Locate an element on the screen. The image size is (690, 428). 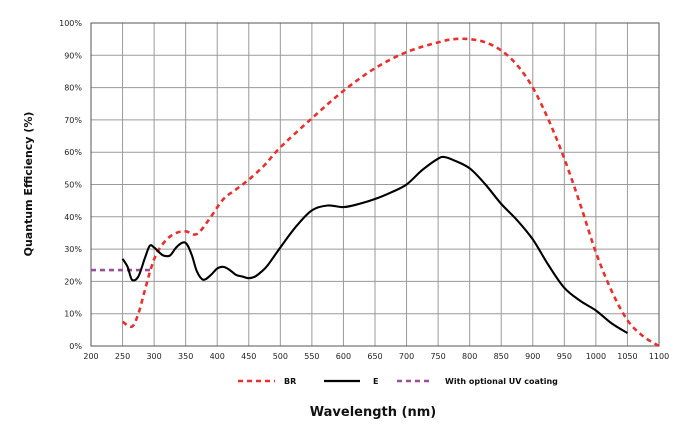
x-tick-label: 800 is located at coordinates (469, 356).